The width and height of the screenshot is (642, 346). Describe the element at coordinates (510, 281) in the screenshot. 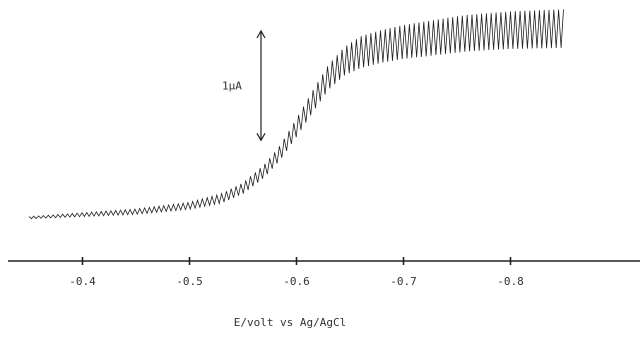

I see `x-tick-label: -0.8` at that location.